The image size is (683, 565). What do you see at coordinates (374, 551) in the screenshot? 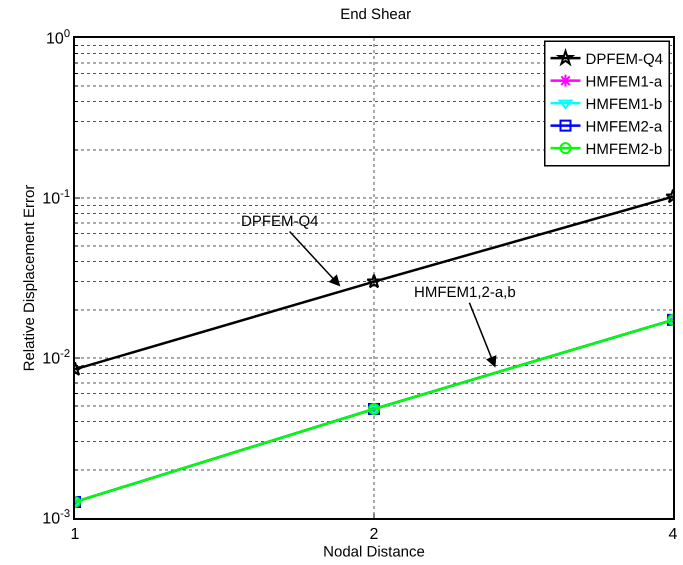
I see `x-axis-title: Nodal Distance` at bounding box center [374, 551].